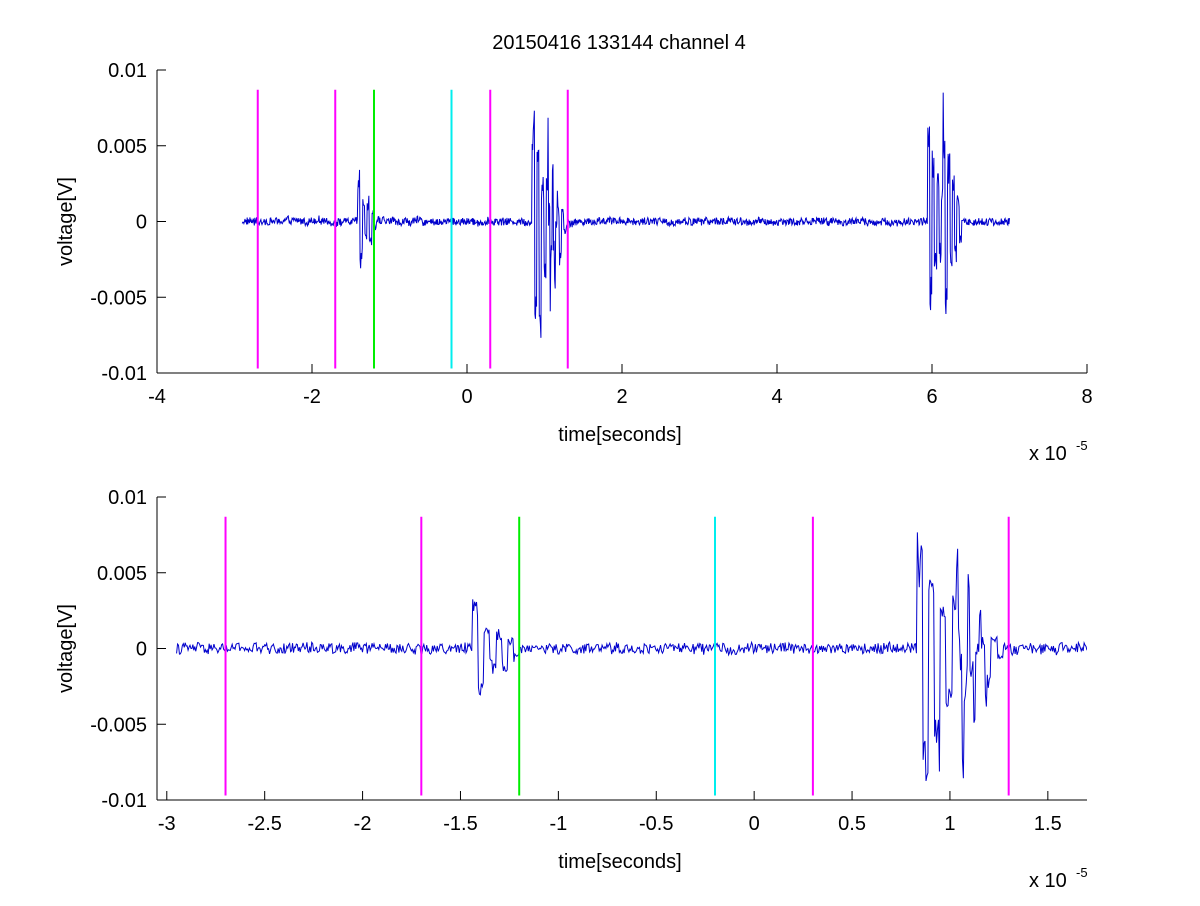  What do you see at coordinates (167, 824) in the screenshot?
I see `x-tick-label: -3` at bounding box center [167, 824].